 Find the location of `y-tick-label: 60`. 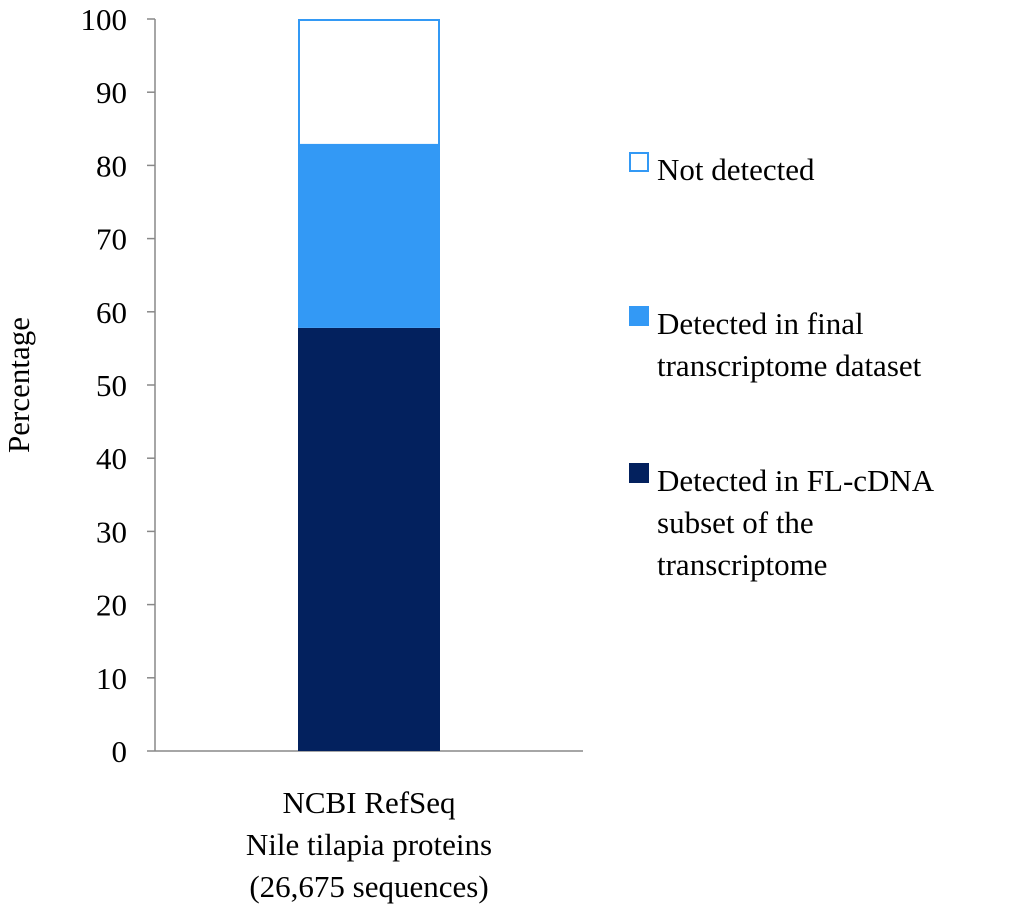

y-tick-label: 60 is located at coordinates (111, 312).